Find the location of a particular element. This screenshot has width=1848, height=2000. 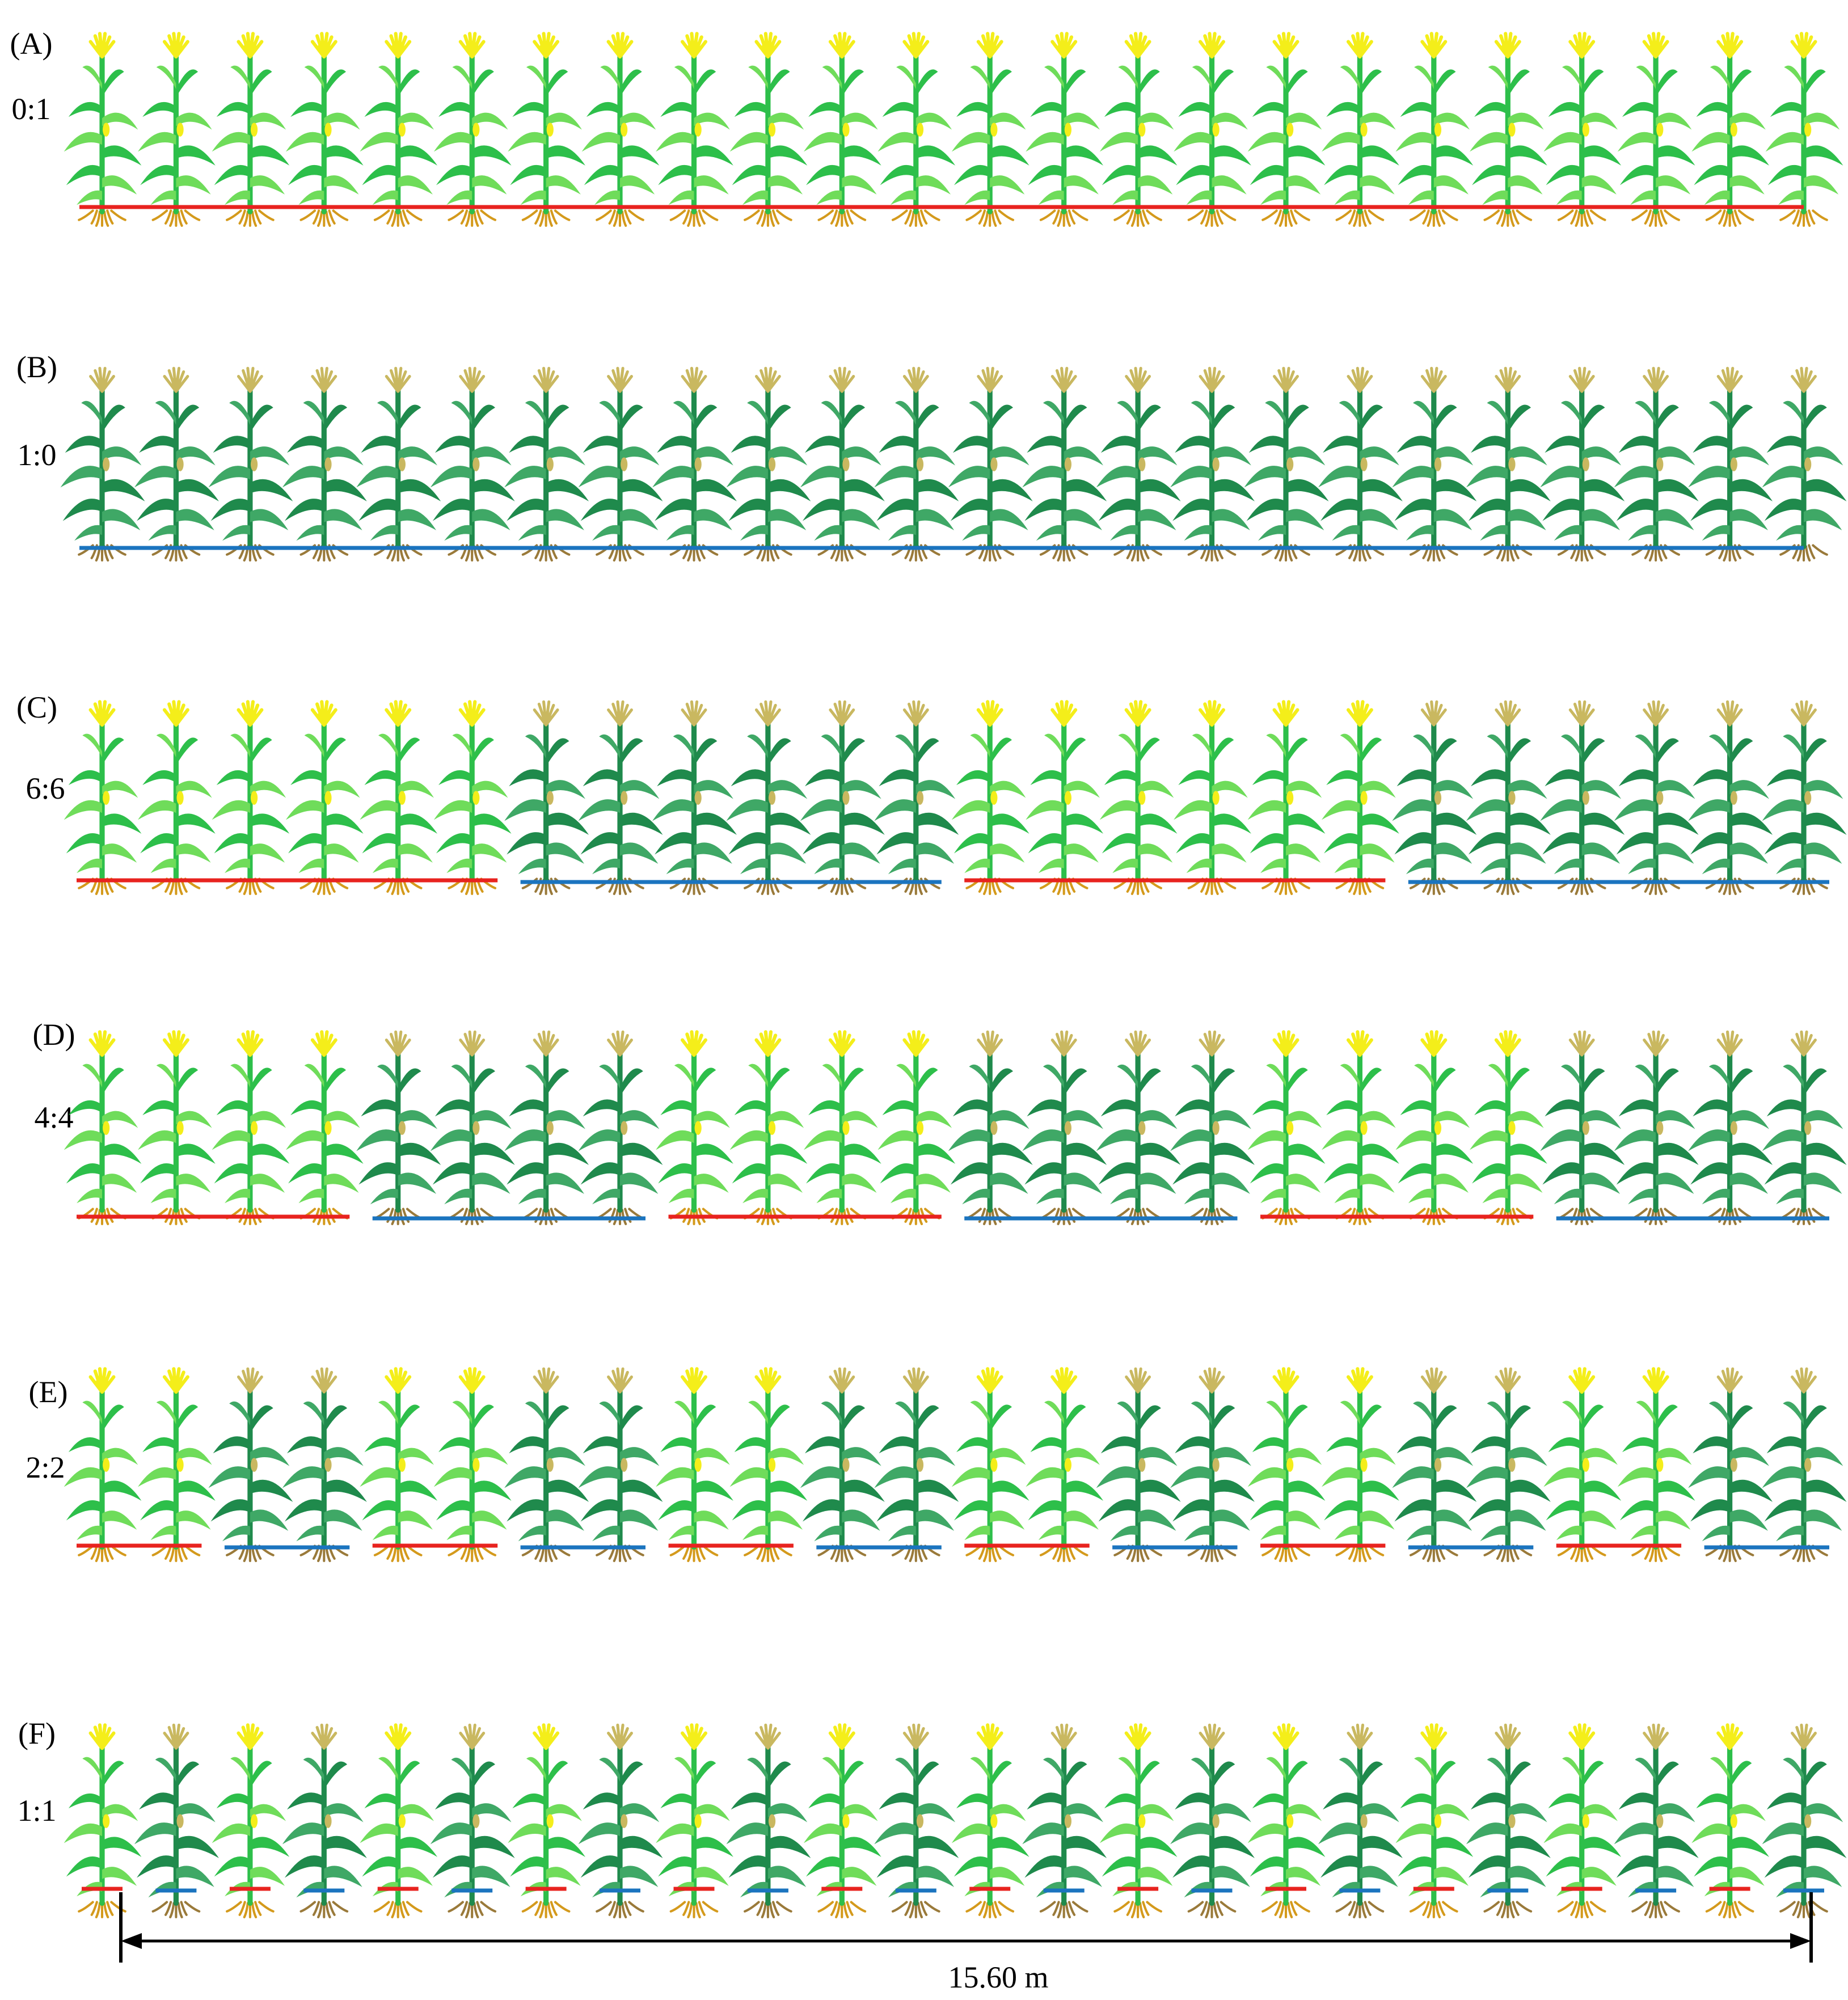

panel-f: (F) 1:1 is located at coordinates (931, 1816).